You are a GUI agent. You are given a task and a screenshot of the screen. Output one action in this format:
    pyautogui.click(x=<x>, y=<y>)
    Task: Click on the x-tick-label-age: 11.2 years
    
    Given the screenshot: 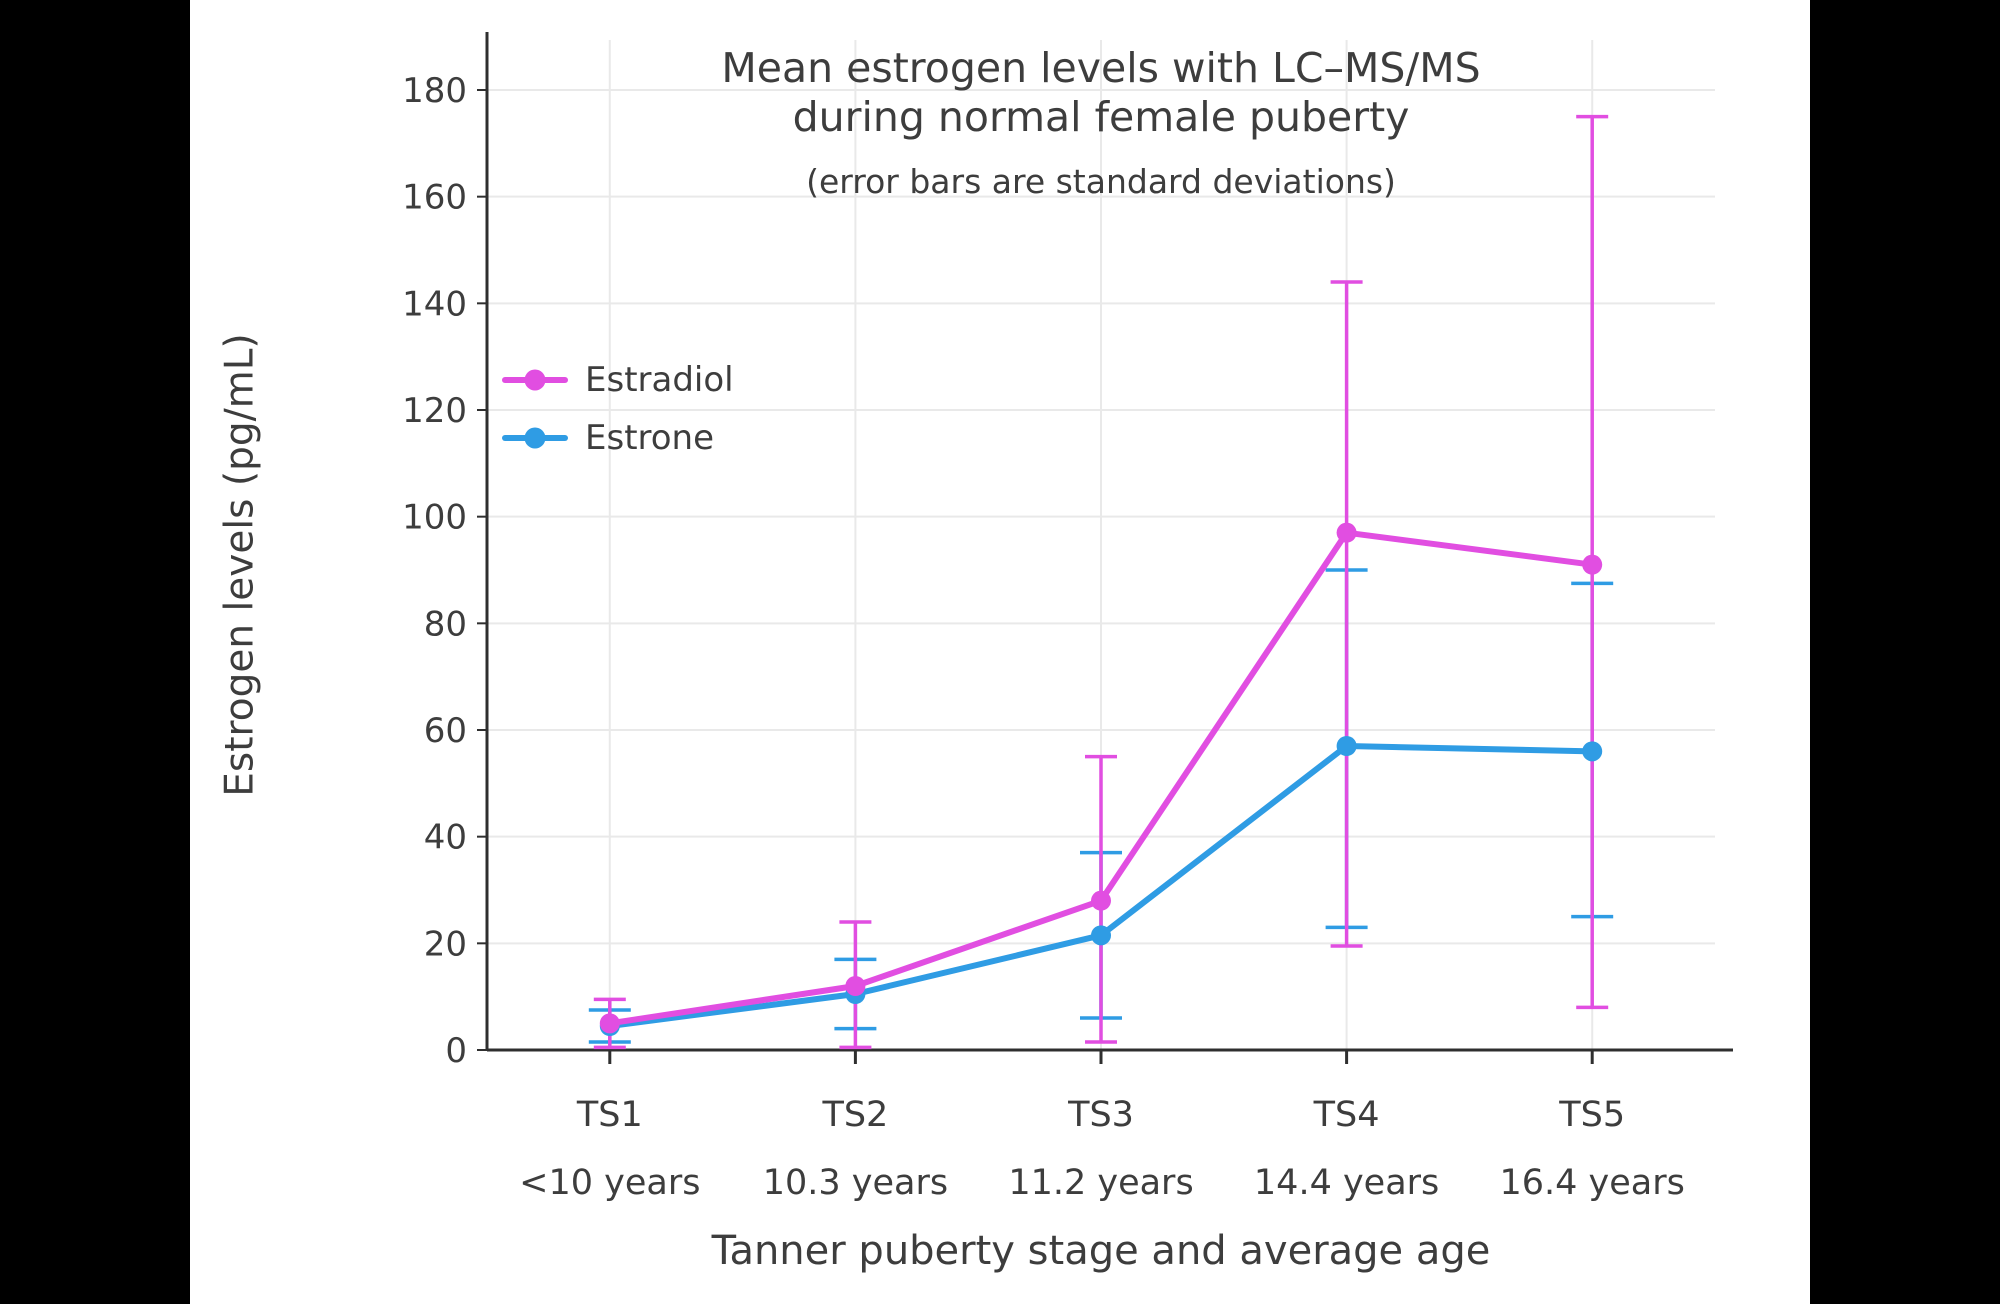 What is the action you would take?
    pyautogui.click(x=1100, y=1183)
    